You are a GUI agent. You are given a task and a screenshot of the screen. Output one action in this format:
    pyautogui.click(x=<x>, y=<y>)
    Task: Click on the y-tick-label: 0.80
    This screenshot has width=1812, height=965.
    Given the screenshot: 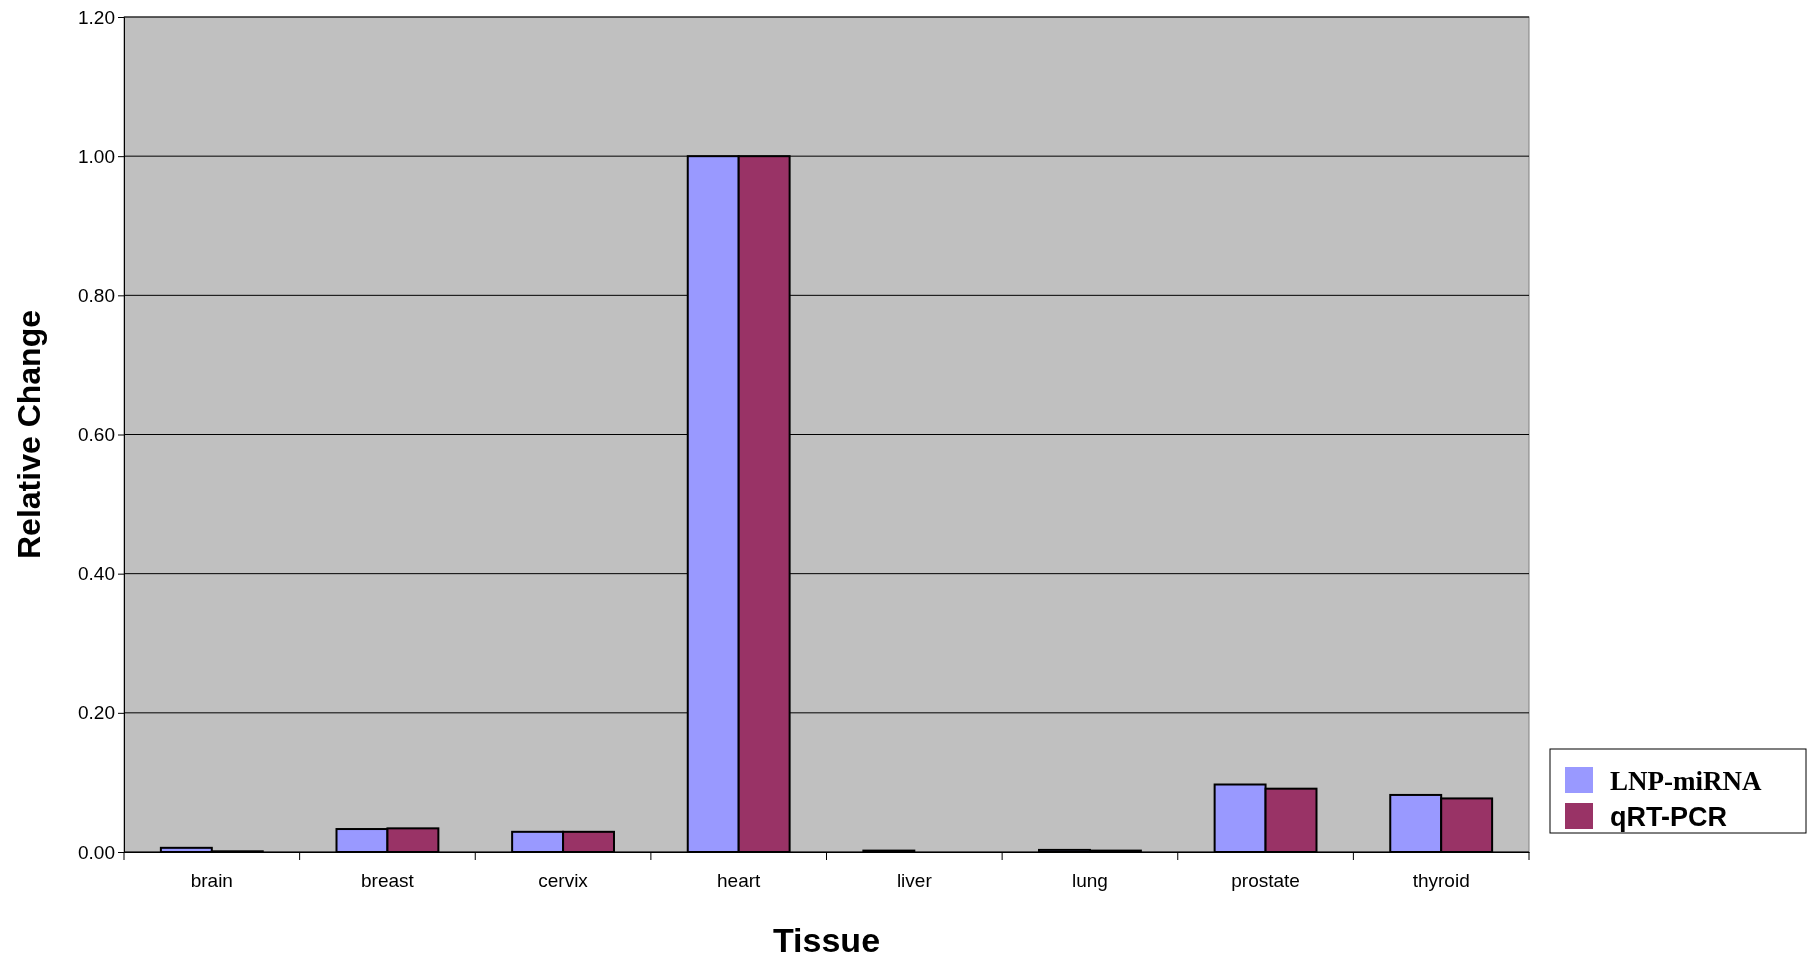 What is the action you would take?
    pyautogui.click(x=96, y=295)
    